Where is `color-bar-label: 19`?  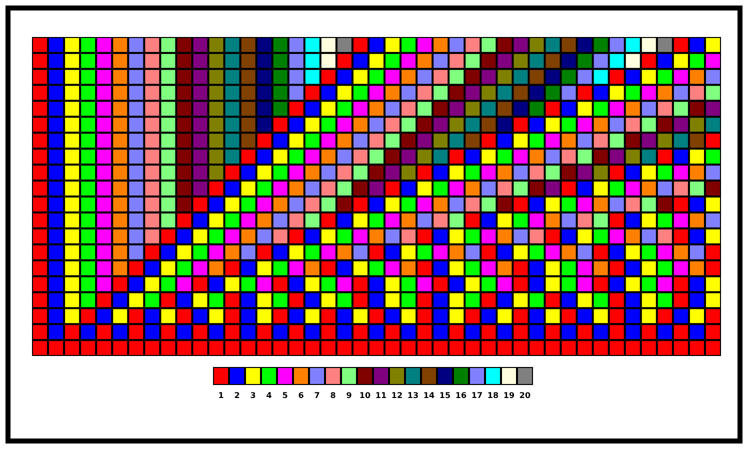 color-bar-label: 19 is located at coordinates (509, 395).